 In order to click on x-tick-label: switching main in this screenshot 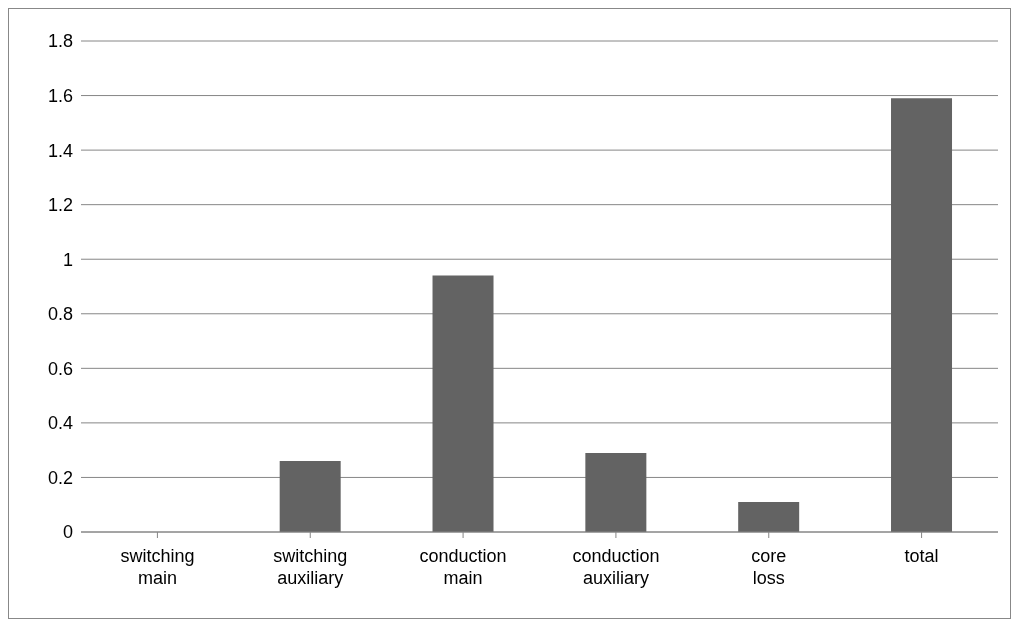, I will do `click(157, 567)`.